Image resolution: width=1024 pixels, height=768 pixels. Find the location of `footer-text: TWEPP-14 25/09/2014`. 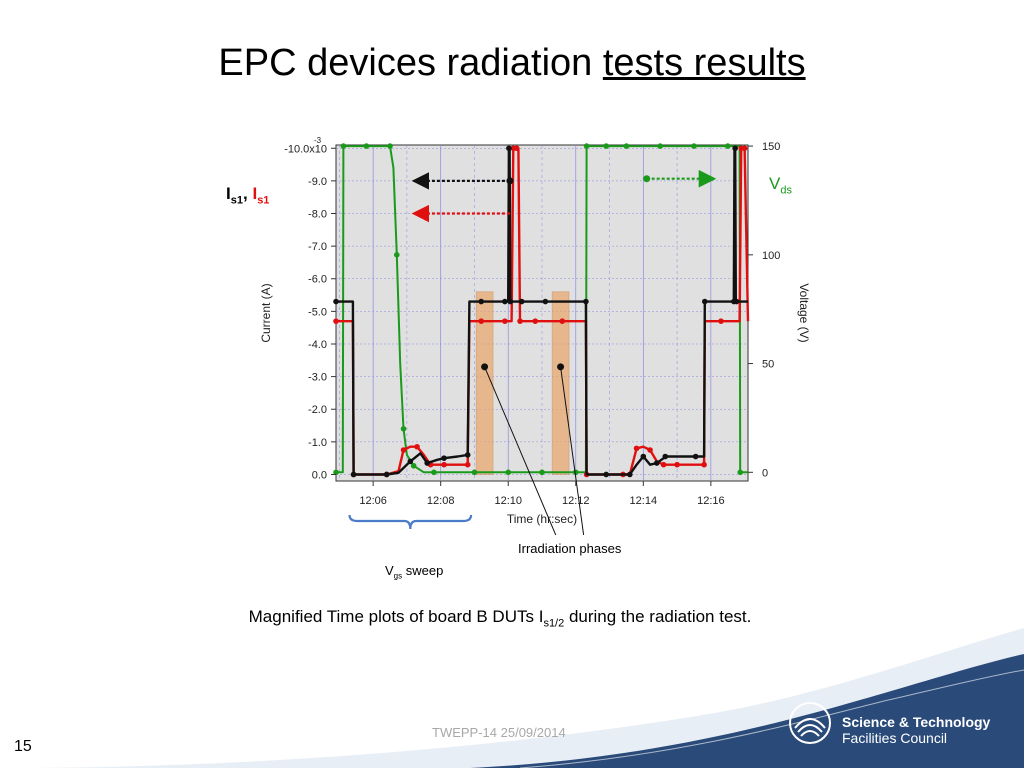

footer-text: TWEPP-14 25/09/2014 is located at coordinates (499, 732).